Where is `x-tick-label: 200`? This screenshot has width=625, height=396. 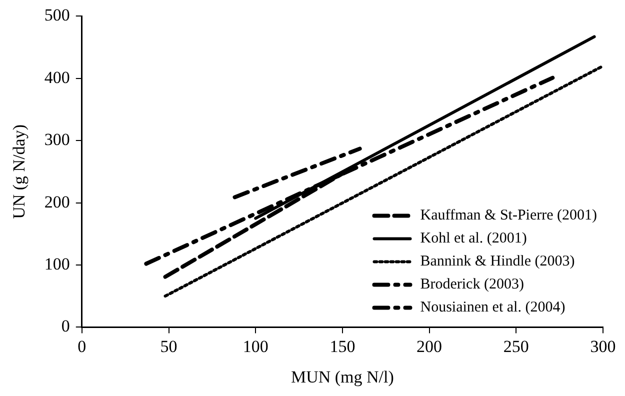 x-tick-label: 200 is located at coordinates (429, 346).